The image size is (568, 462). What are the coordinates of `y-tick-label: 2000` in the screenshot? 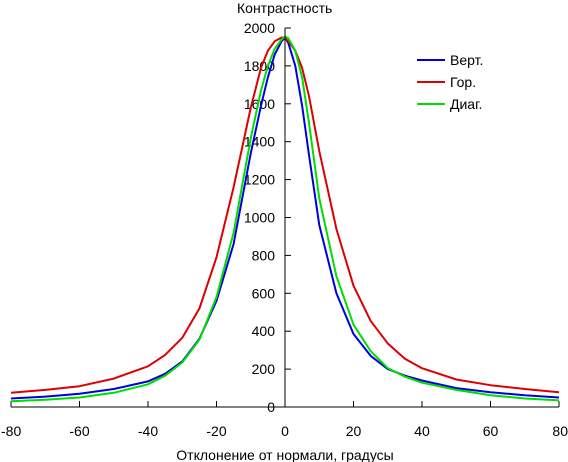 It's located at (259, 28).